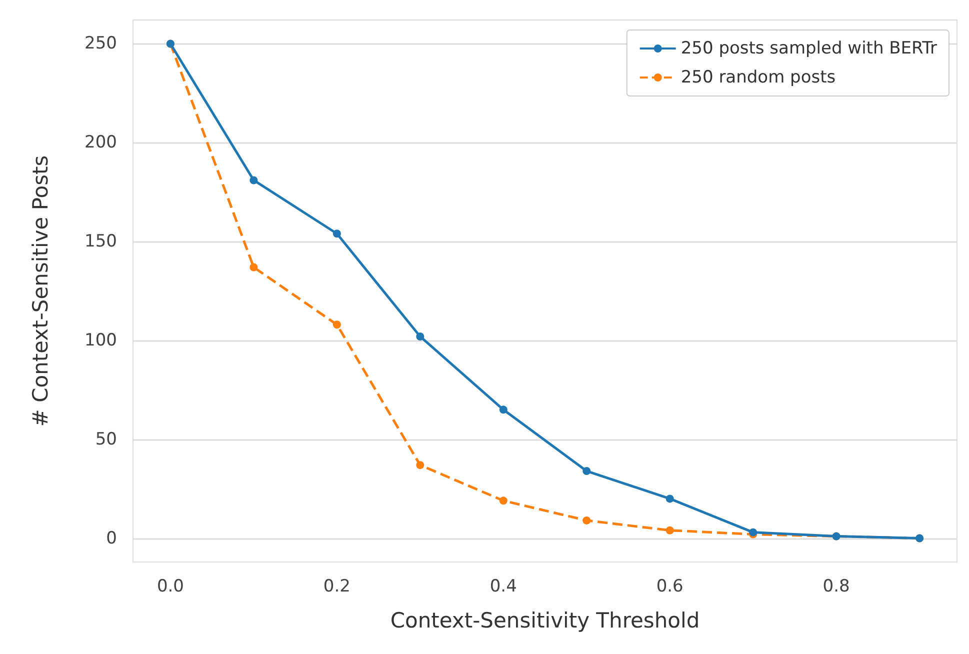  What do you see at coordinates (100, 44) in the screenshot?
I see `y-tick-label: 250` at bounding box center [100, 44].